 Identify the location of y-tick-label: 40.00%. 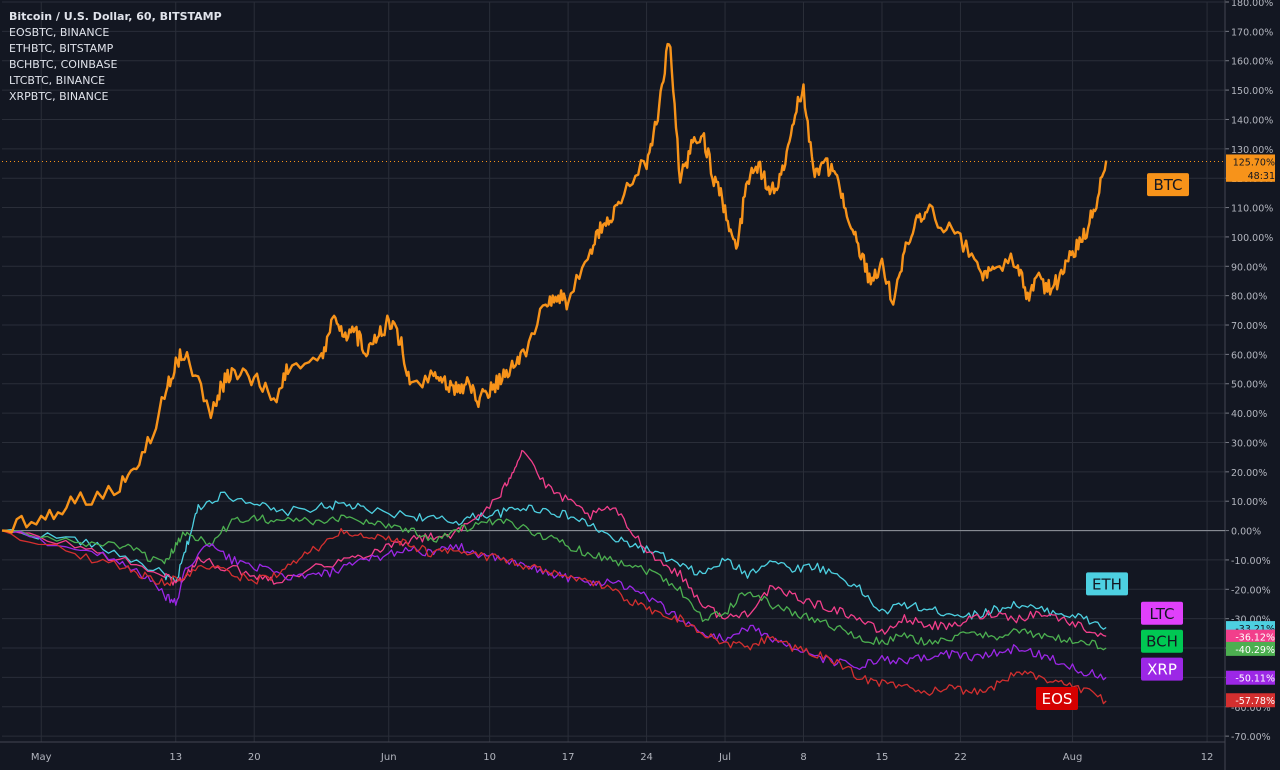
(1249, 414).